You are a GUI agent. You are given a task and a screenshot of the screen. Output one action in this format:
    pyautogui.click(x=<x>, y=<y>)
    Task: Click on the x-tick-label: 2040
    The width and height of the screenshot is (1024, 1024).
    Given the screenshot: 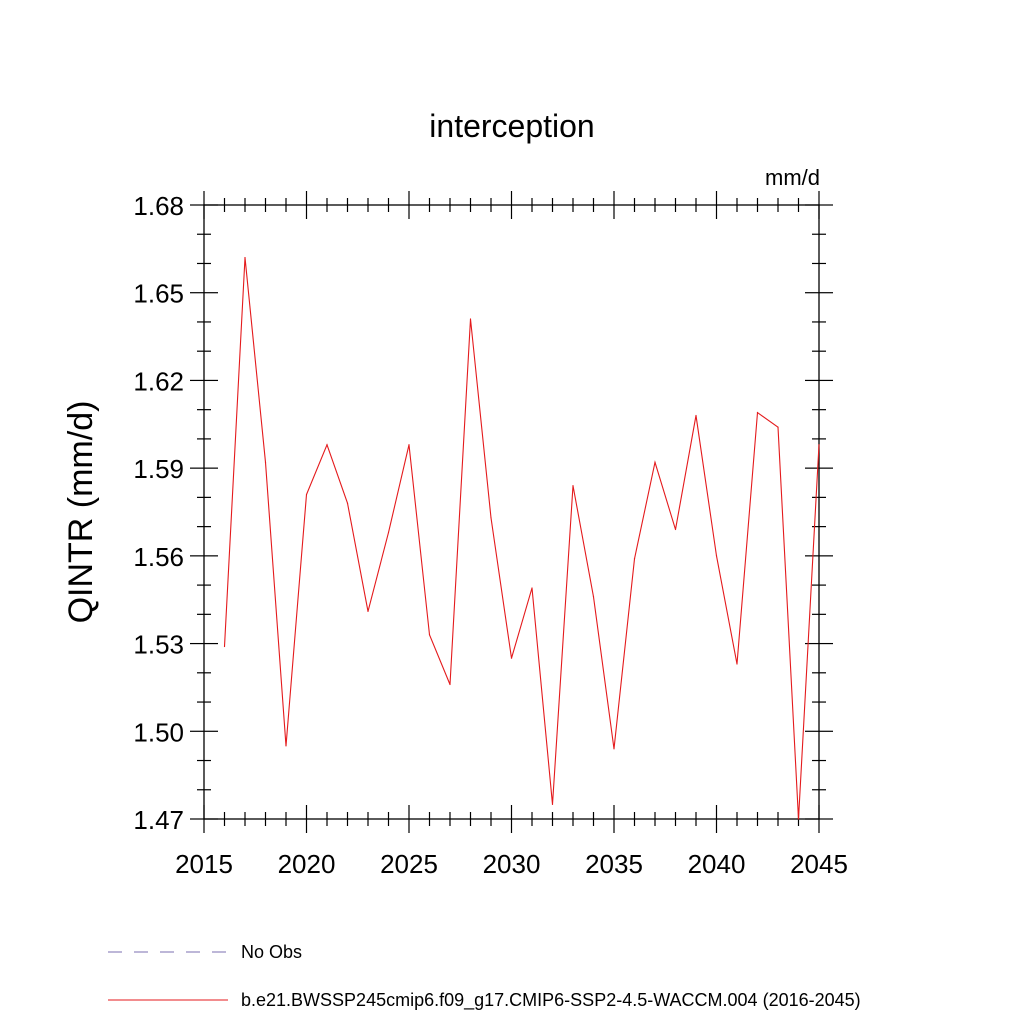 What is the action you would take?
    pyautogui.click(x=717, y=864)
    